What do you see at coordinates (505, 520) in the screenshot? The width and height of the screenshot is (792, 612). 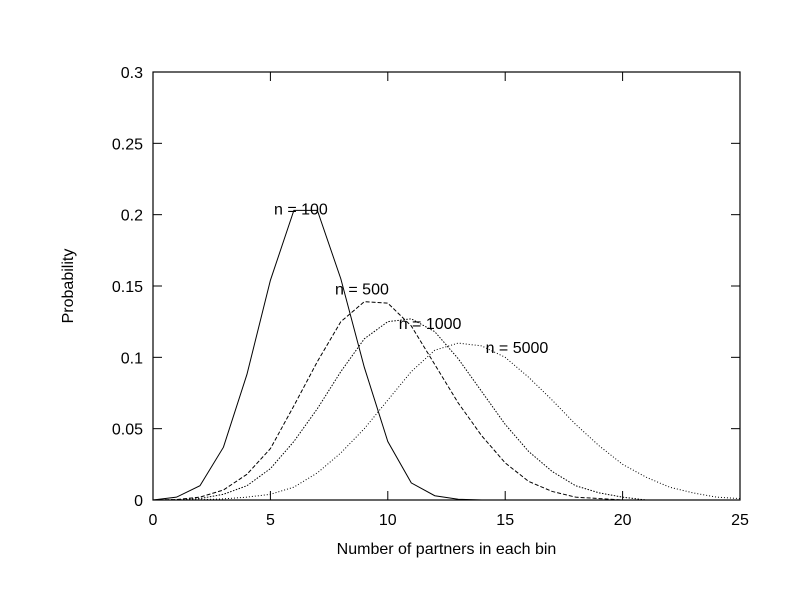 I see `x-tick-label: 15` at bounding box center [505, 520].